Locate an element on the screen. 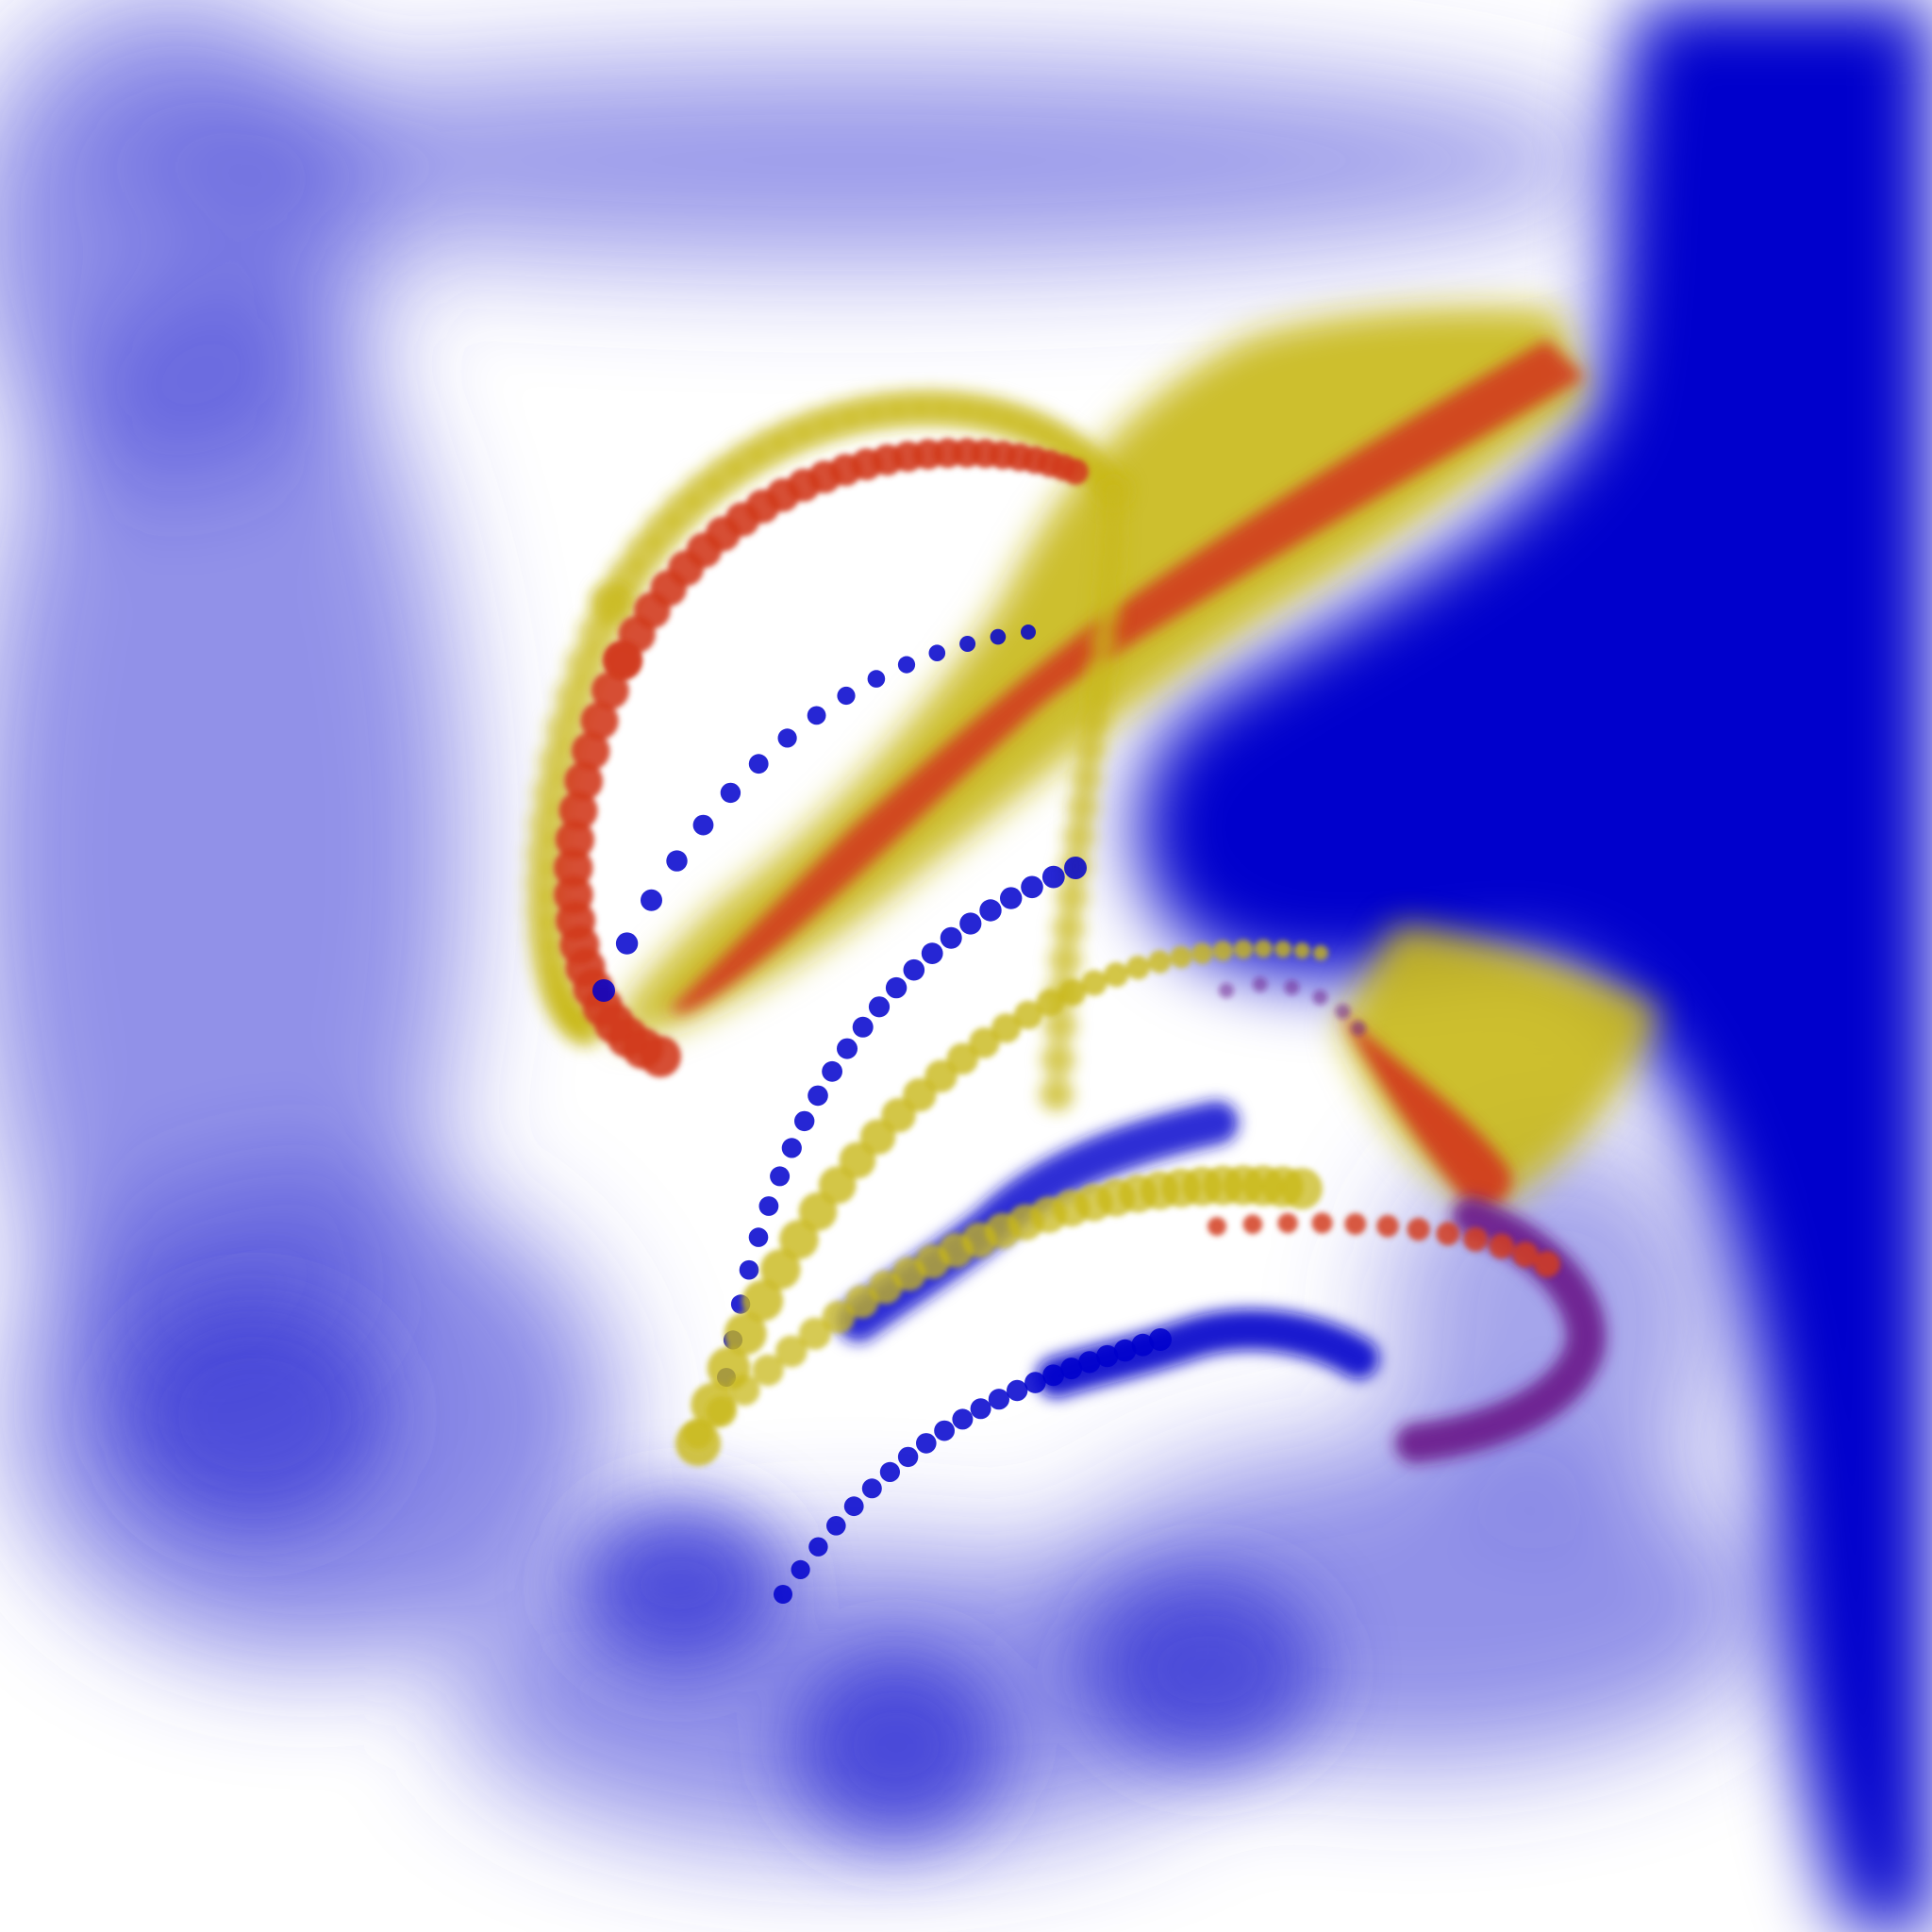 The height and width of the screenshot is (1932, 1932). blue-dot-long is located at coordinates (902, 1122).